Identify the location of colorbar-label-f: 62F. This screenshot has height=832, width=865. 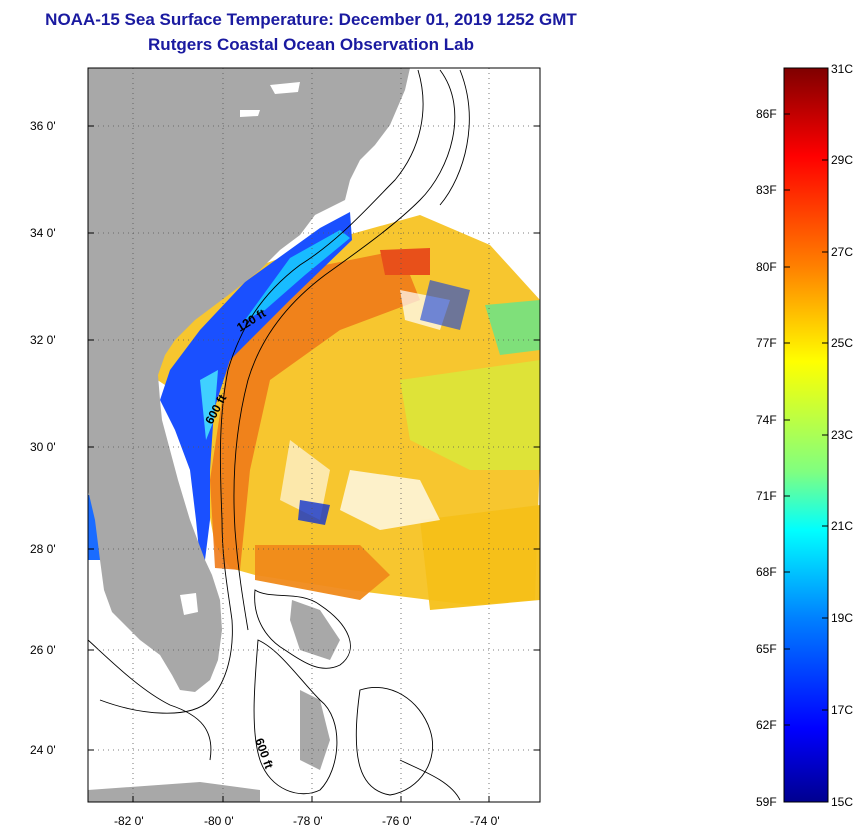
(766, 725).